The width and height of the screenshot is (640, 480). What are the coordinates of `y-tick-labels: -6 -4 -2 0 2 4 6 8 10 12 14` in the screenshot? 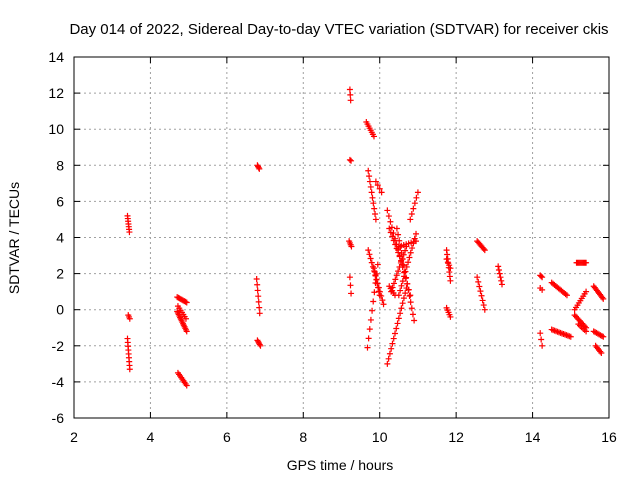 It's located at (56, 237).